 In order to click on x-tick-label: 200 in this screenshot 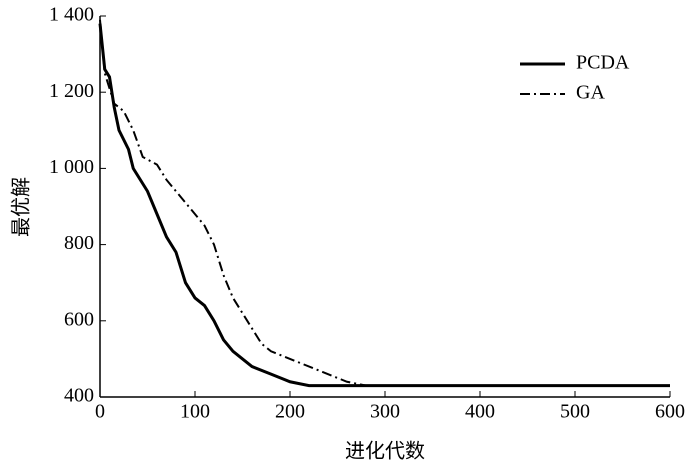, I will do `click(290, 412)`.